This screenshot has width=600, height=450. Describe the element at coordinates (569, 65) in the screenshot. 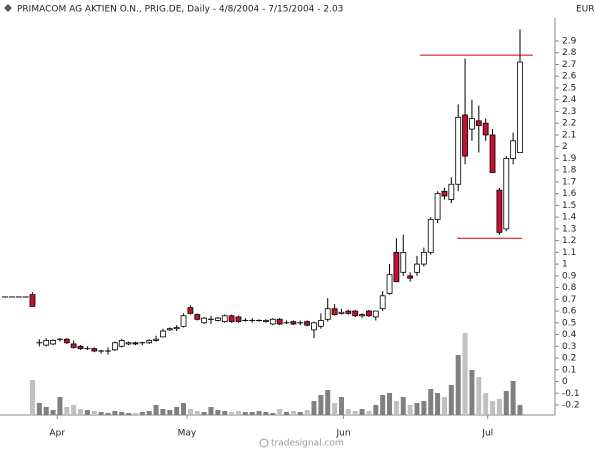

I see `y-tick-label: 2.7` at that location.